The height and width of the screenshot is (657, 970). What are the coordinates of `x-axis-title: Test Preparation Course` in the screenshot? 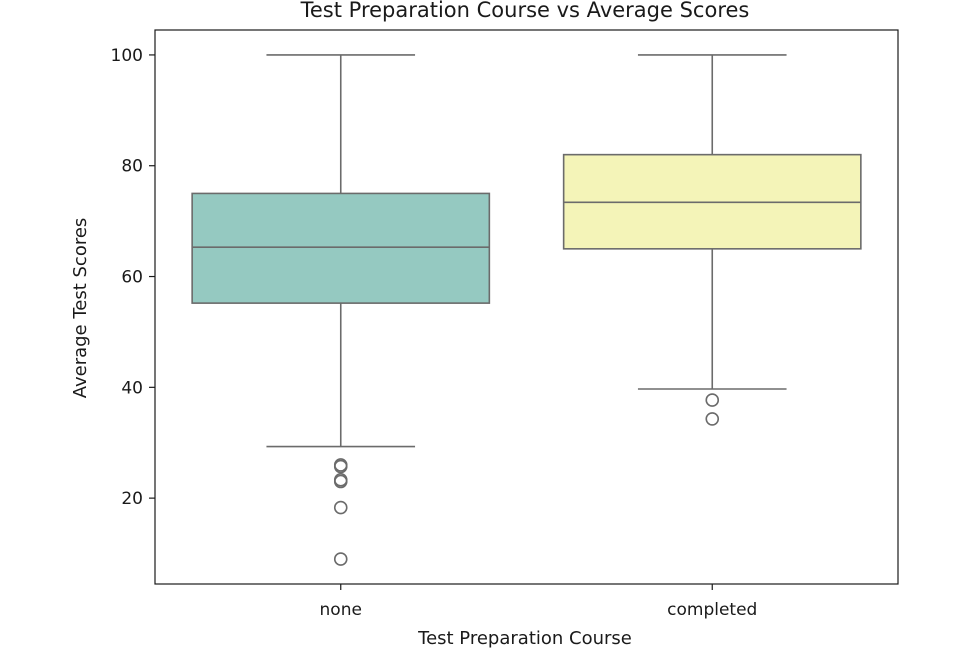 It's located at (524, 638).